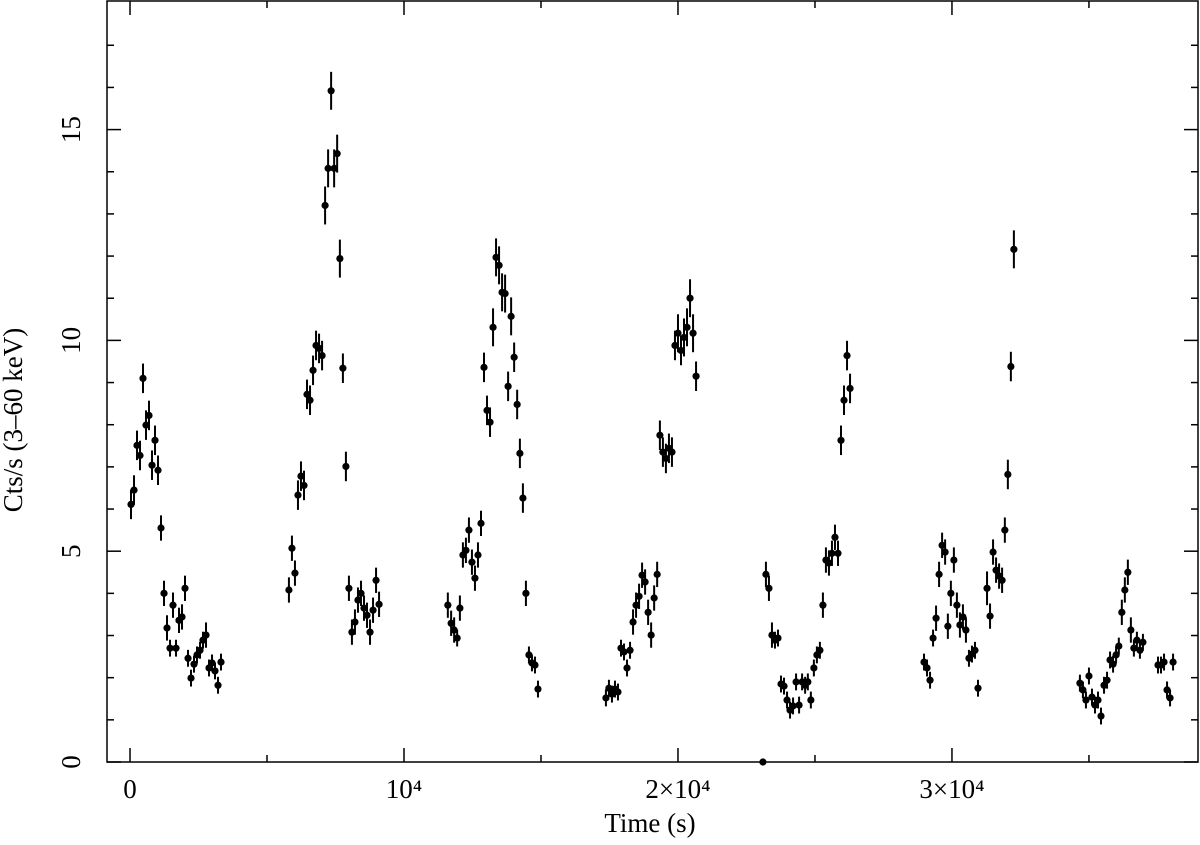 This screenshot has height=845, width=1200. I want to click on x-tick-label: 0, so click(130, 789).